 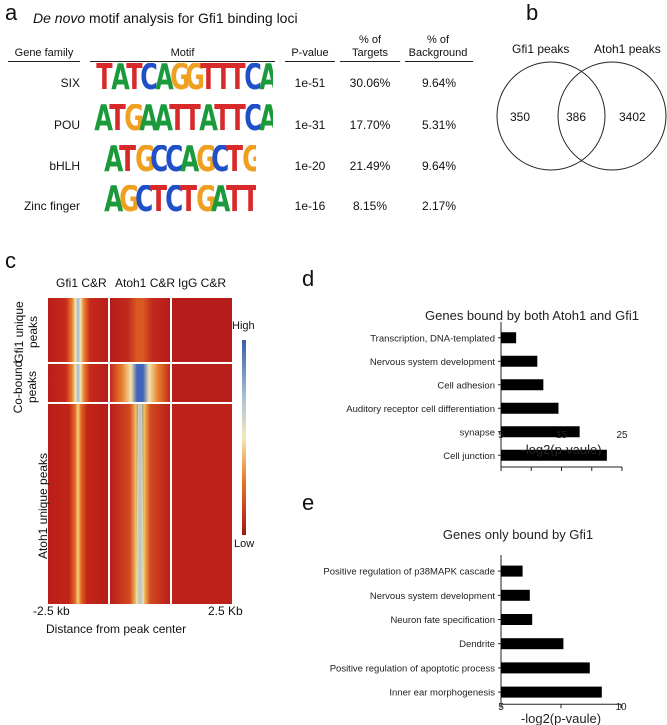 I want to click on bar-label: Neuron fate specification, so click(x=442, y=620).